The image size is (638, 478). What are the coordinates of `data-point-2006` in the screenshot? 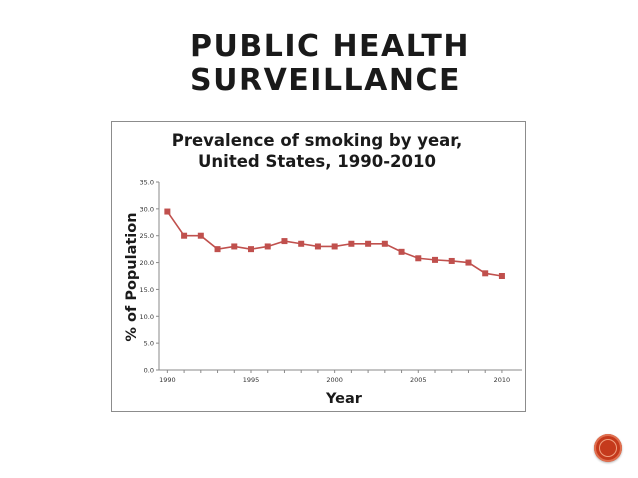 It's located at (435, 259).